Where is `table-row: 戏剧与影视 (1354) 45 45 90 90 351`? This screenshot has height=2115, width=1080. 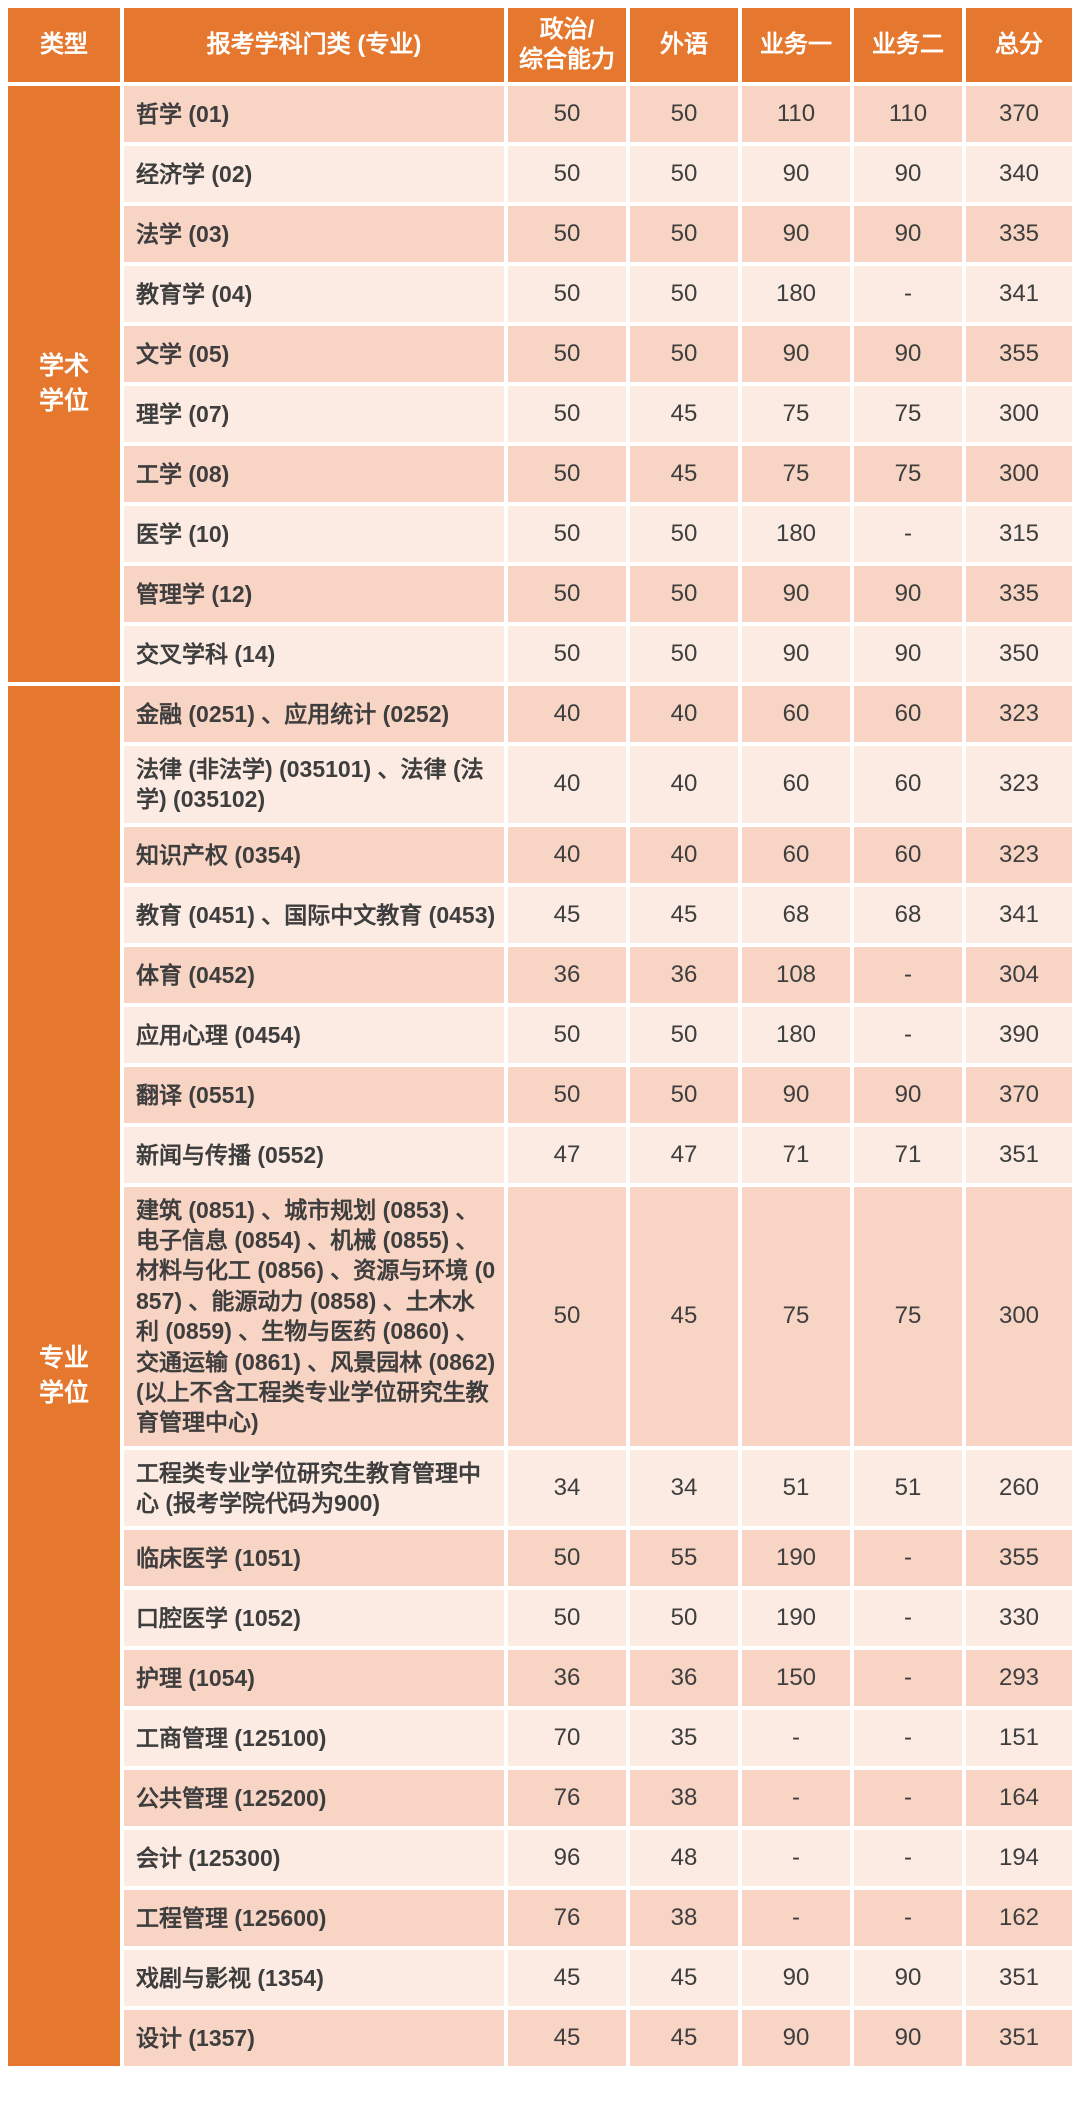
table-row: 戏剧与影视 (1354) 45 45 90 90 351 is located at coordinates (540, 1978).